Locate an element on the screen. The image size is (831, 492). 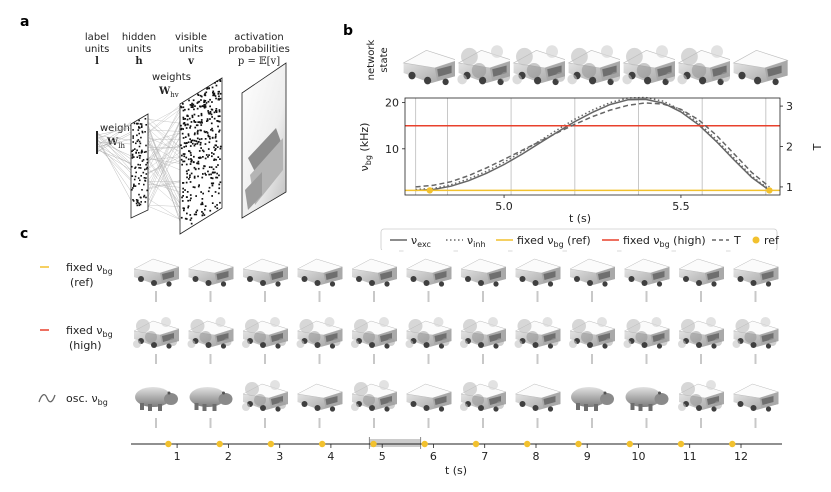
chart-b-ticks: 5.0 5.5 10 20 1 2 3 is located at coordinates (589, 155).